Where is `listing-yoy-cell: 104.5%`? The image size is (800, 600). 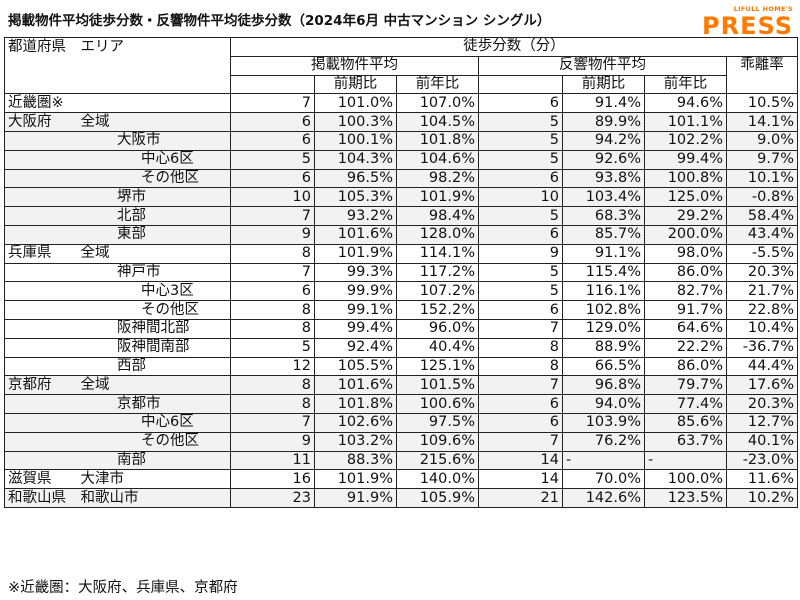
listing-yoy-cell: 104.5% is located at coordinates (437, 122).